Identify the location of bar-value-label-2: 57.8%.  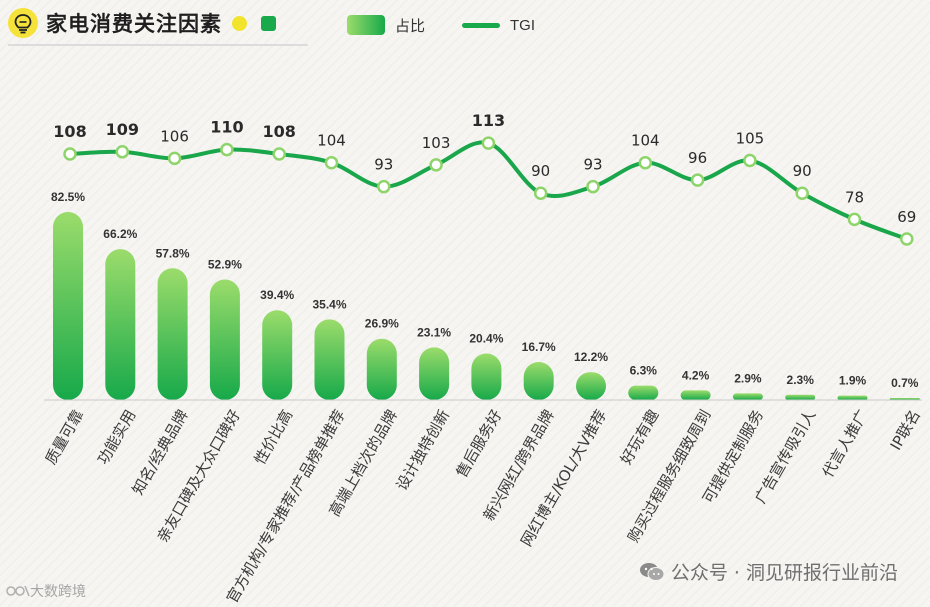
(173, 253).